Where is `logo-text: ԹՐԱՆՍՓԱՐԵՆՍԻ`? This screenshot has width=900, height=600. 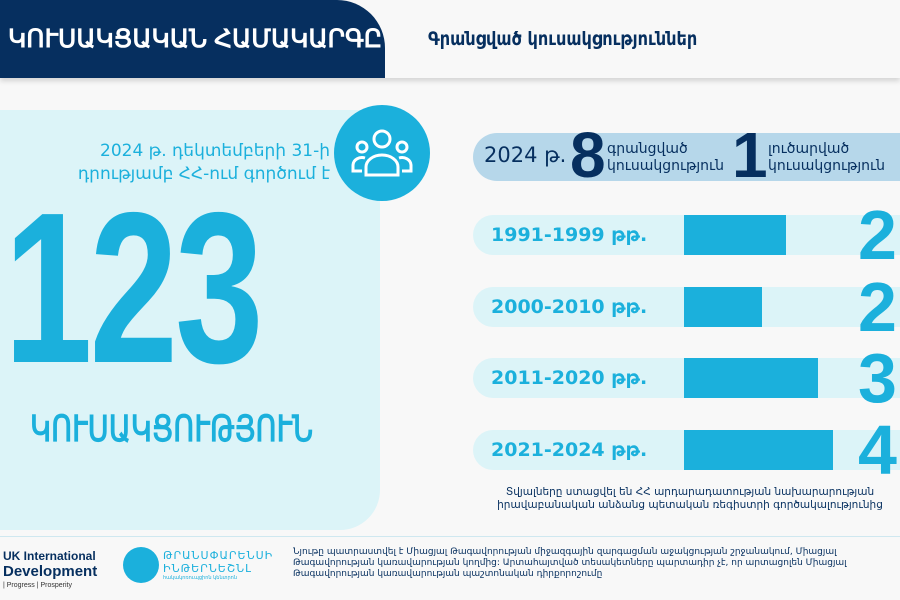
logo-text: ԹՐԱՆՍՓԱՐԵՆՍԻ is located at coordinates (218, 555).